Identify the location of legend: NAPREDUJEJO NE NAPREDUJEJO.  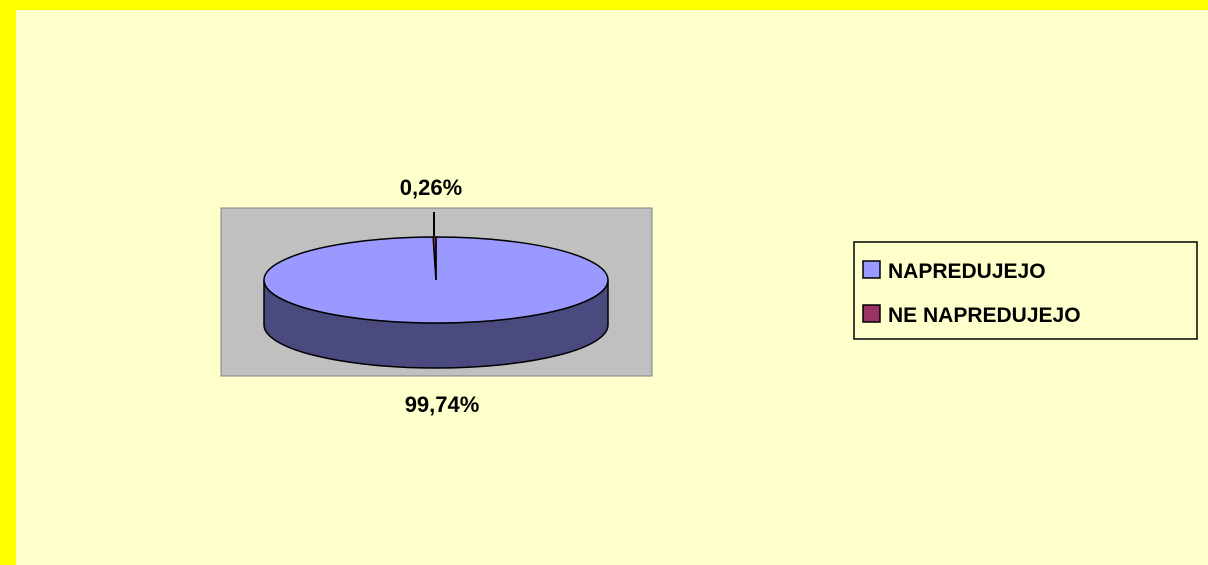
(1025, 290).